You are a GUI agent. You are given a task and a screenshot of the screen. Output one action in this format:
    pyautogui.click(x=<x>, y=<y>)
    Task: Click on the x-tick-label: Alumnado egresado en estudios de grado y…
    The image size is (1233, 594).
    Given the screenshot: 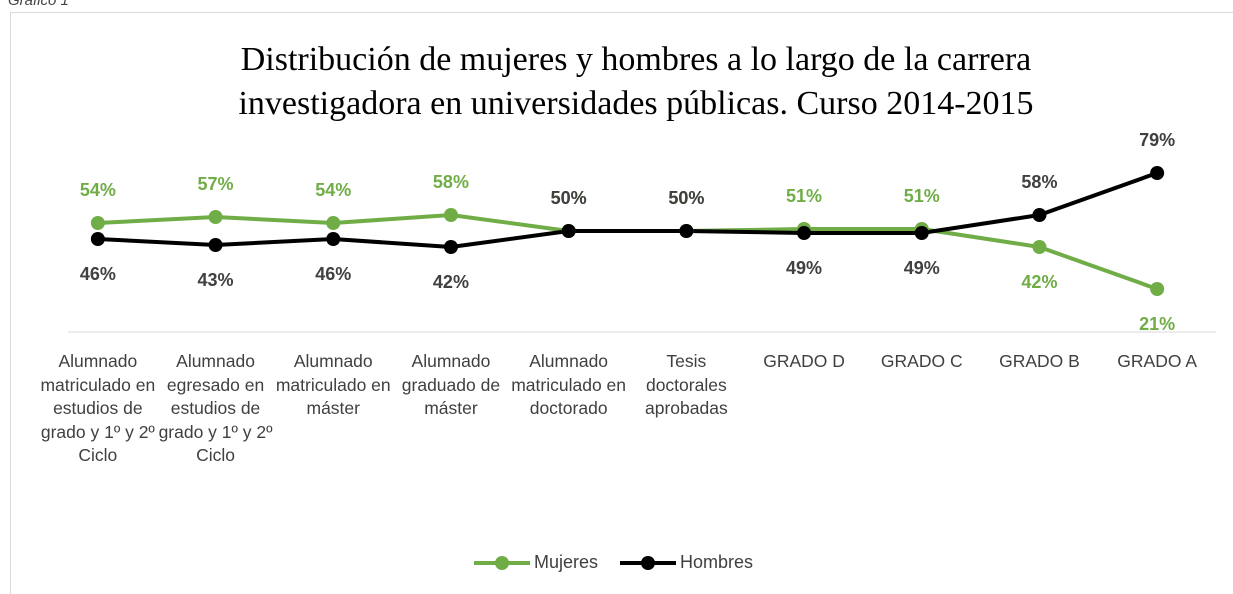 What is the action you would take?
    pyautogui.click(x=215, y=408)
    